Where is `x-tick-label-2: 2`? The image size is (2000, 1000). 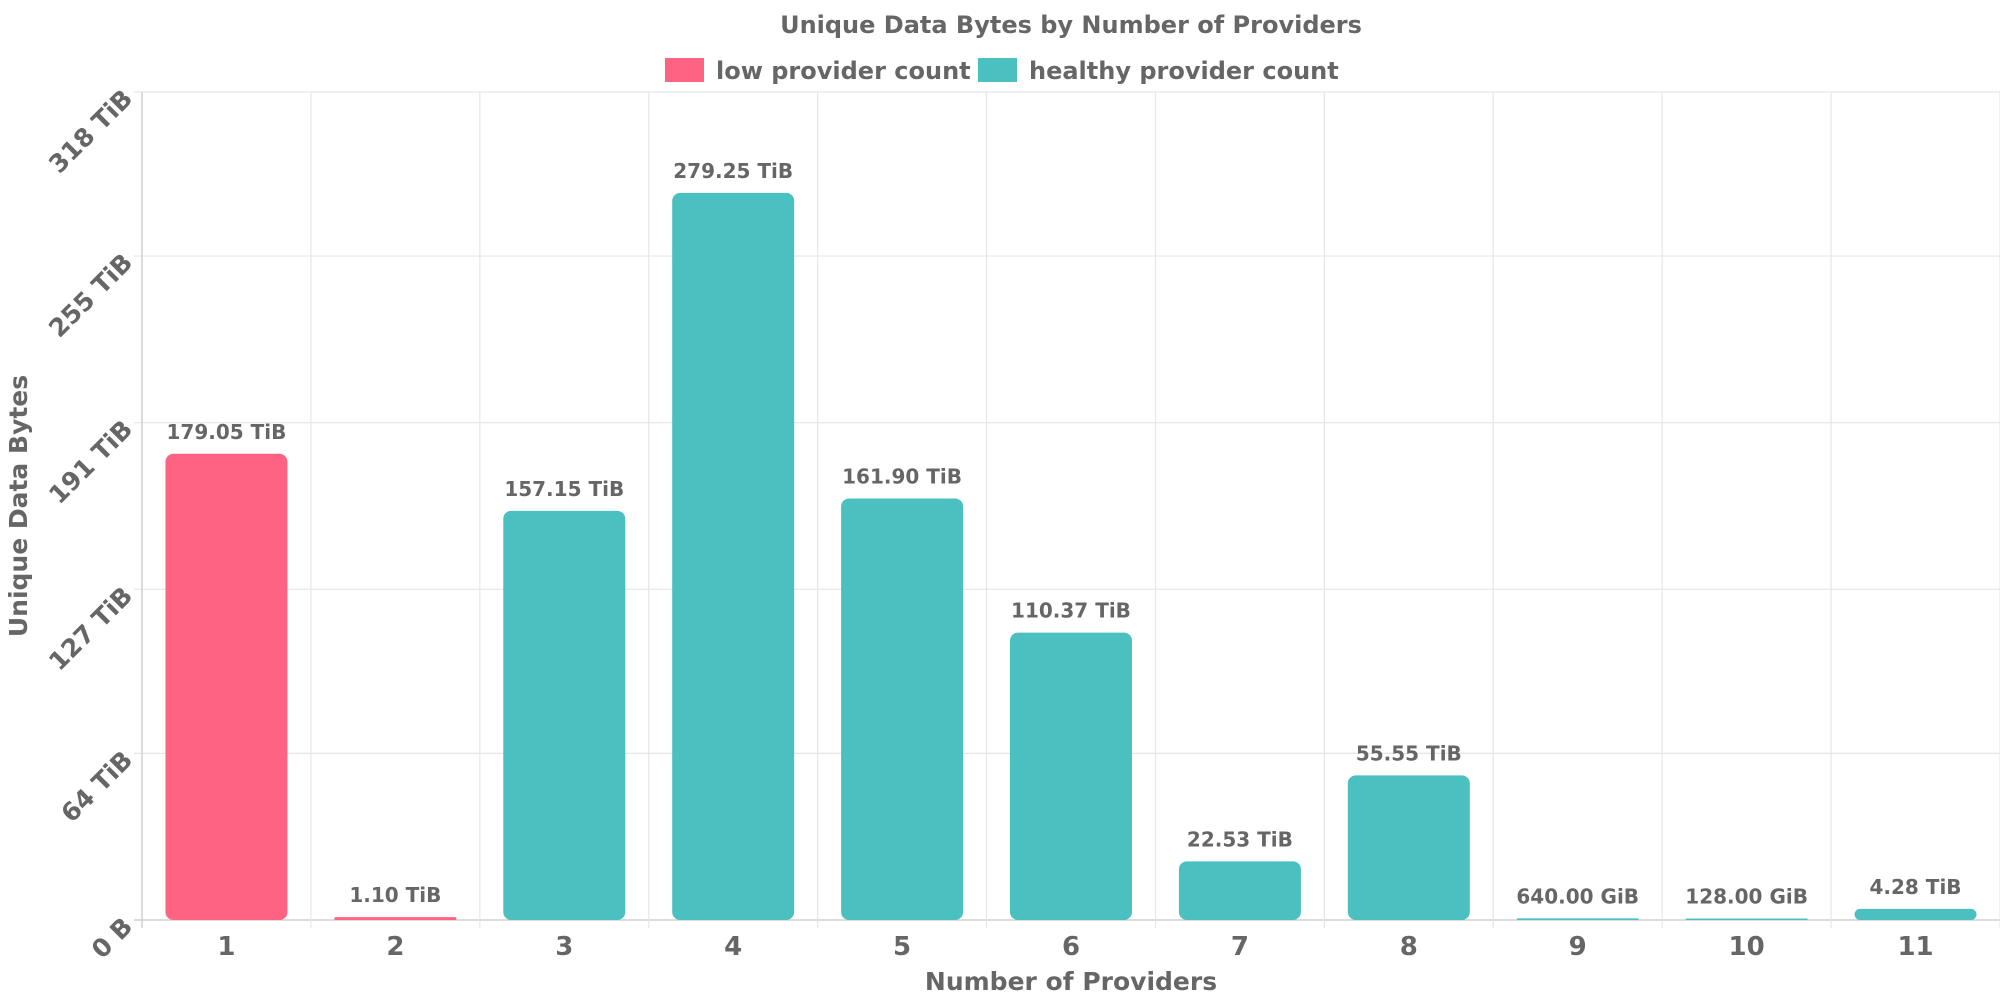
x-tick-label-2: 2 is located at coordinates (395, 947).